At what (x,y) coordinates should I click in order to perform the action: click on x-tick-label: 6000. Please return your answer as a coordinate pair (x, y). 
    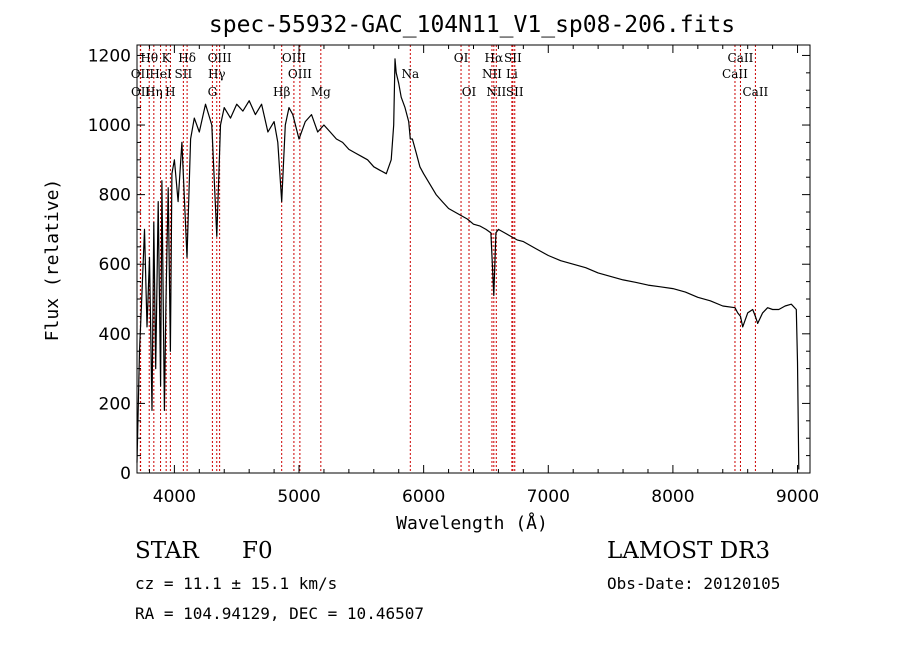
    Looking at the image, I should click on (423, 497).